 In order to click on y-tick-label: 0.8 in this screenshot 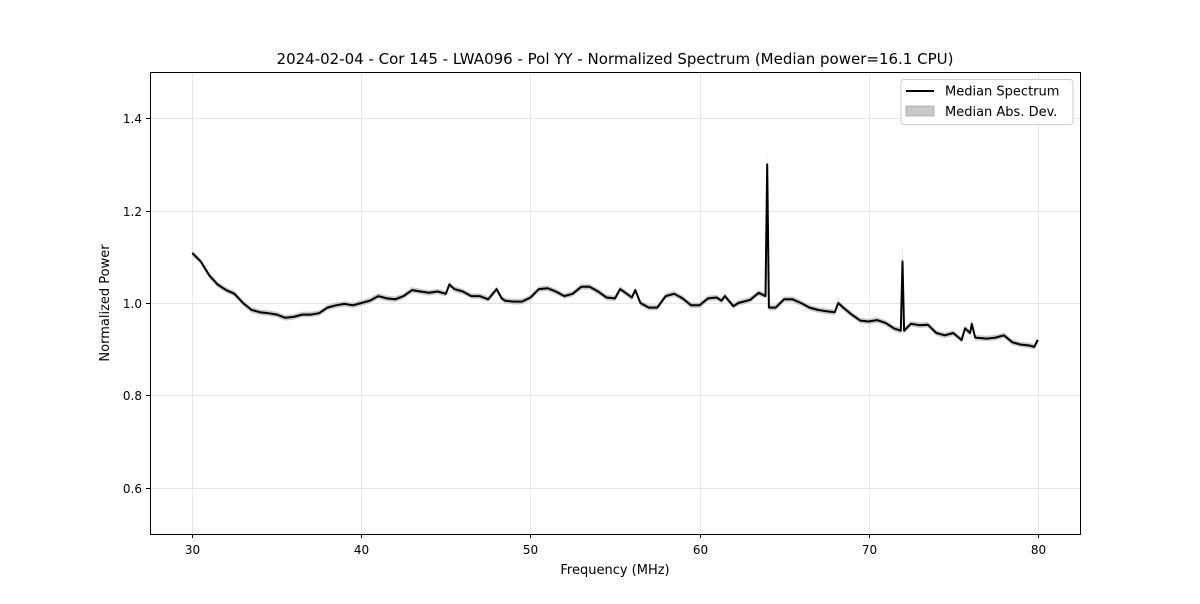, I will do `click(132, 396)`.